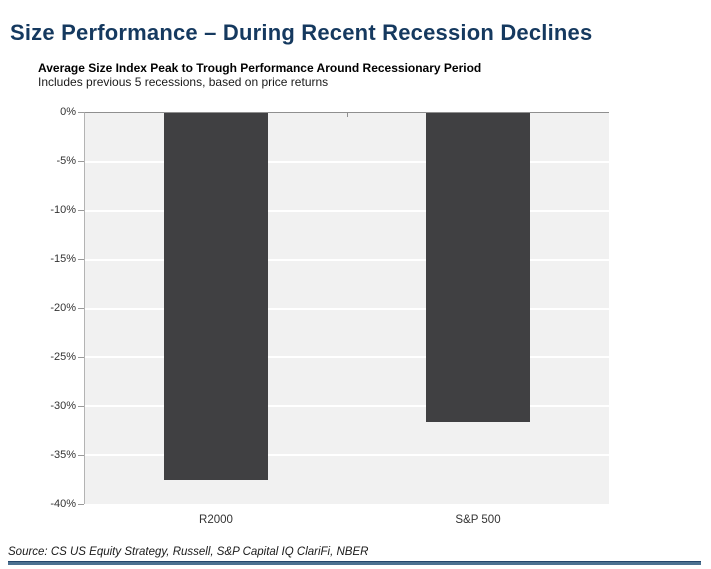 This screenshot has height=569, width=711. Describe the element at coordinates (63, 406) in the screenshot. I see `y-tick-label: -30%` at that location.